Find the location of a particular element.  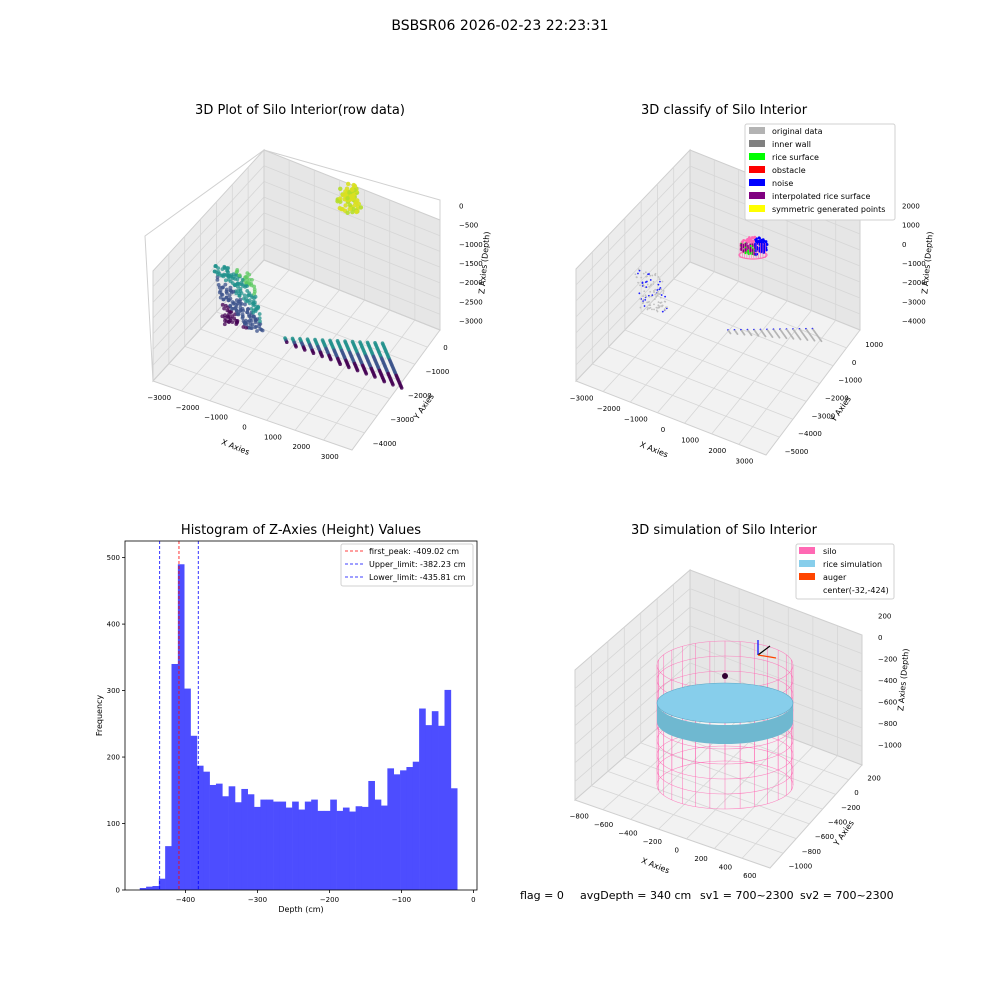

x-tick-label: −3000 is located at coordinates (582, 398).